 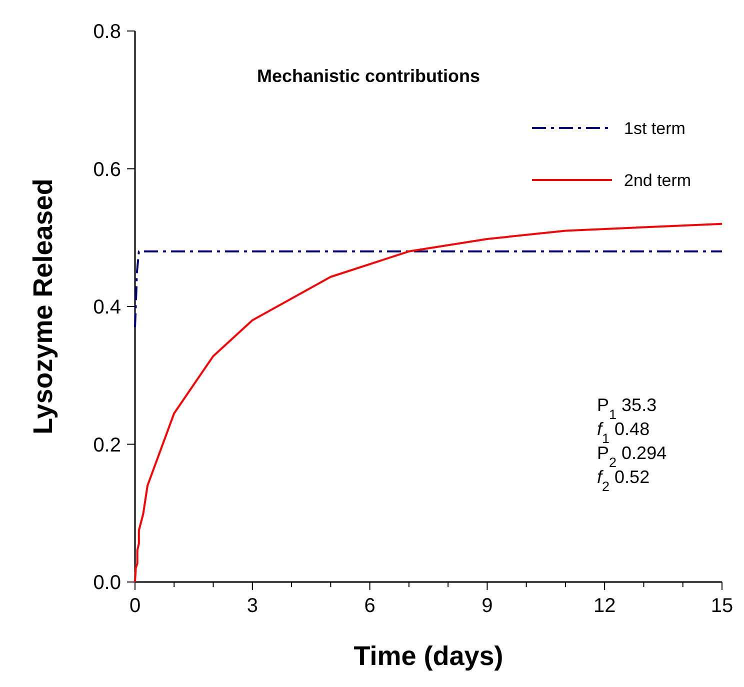 I want to click on x-tick-label: 12, so click(x=604, y=606).